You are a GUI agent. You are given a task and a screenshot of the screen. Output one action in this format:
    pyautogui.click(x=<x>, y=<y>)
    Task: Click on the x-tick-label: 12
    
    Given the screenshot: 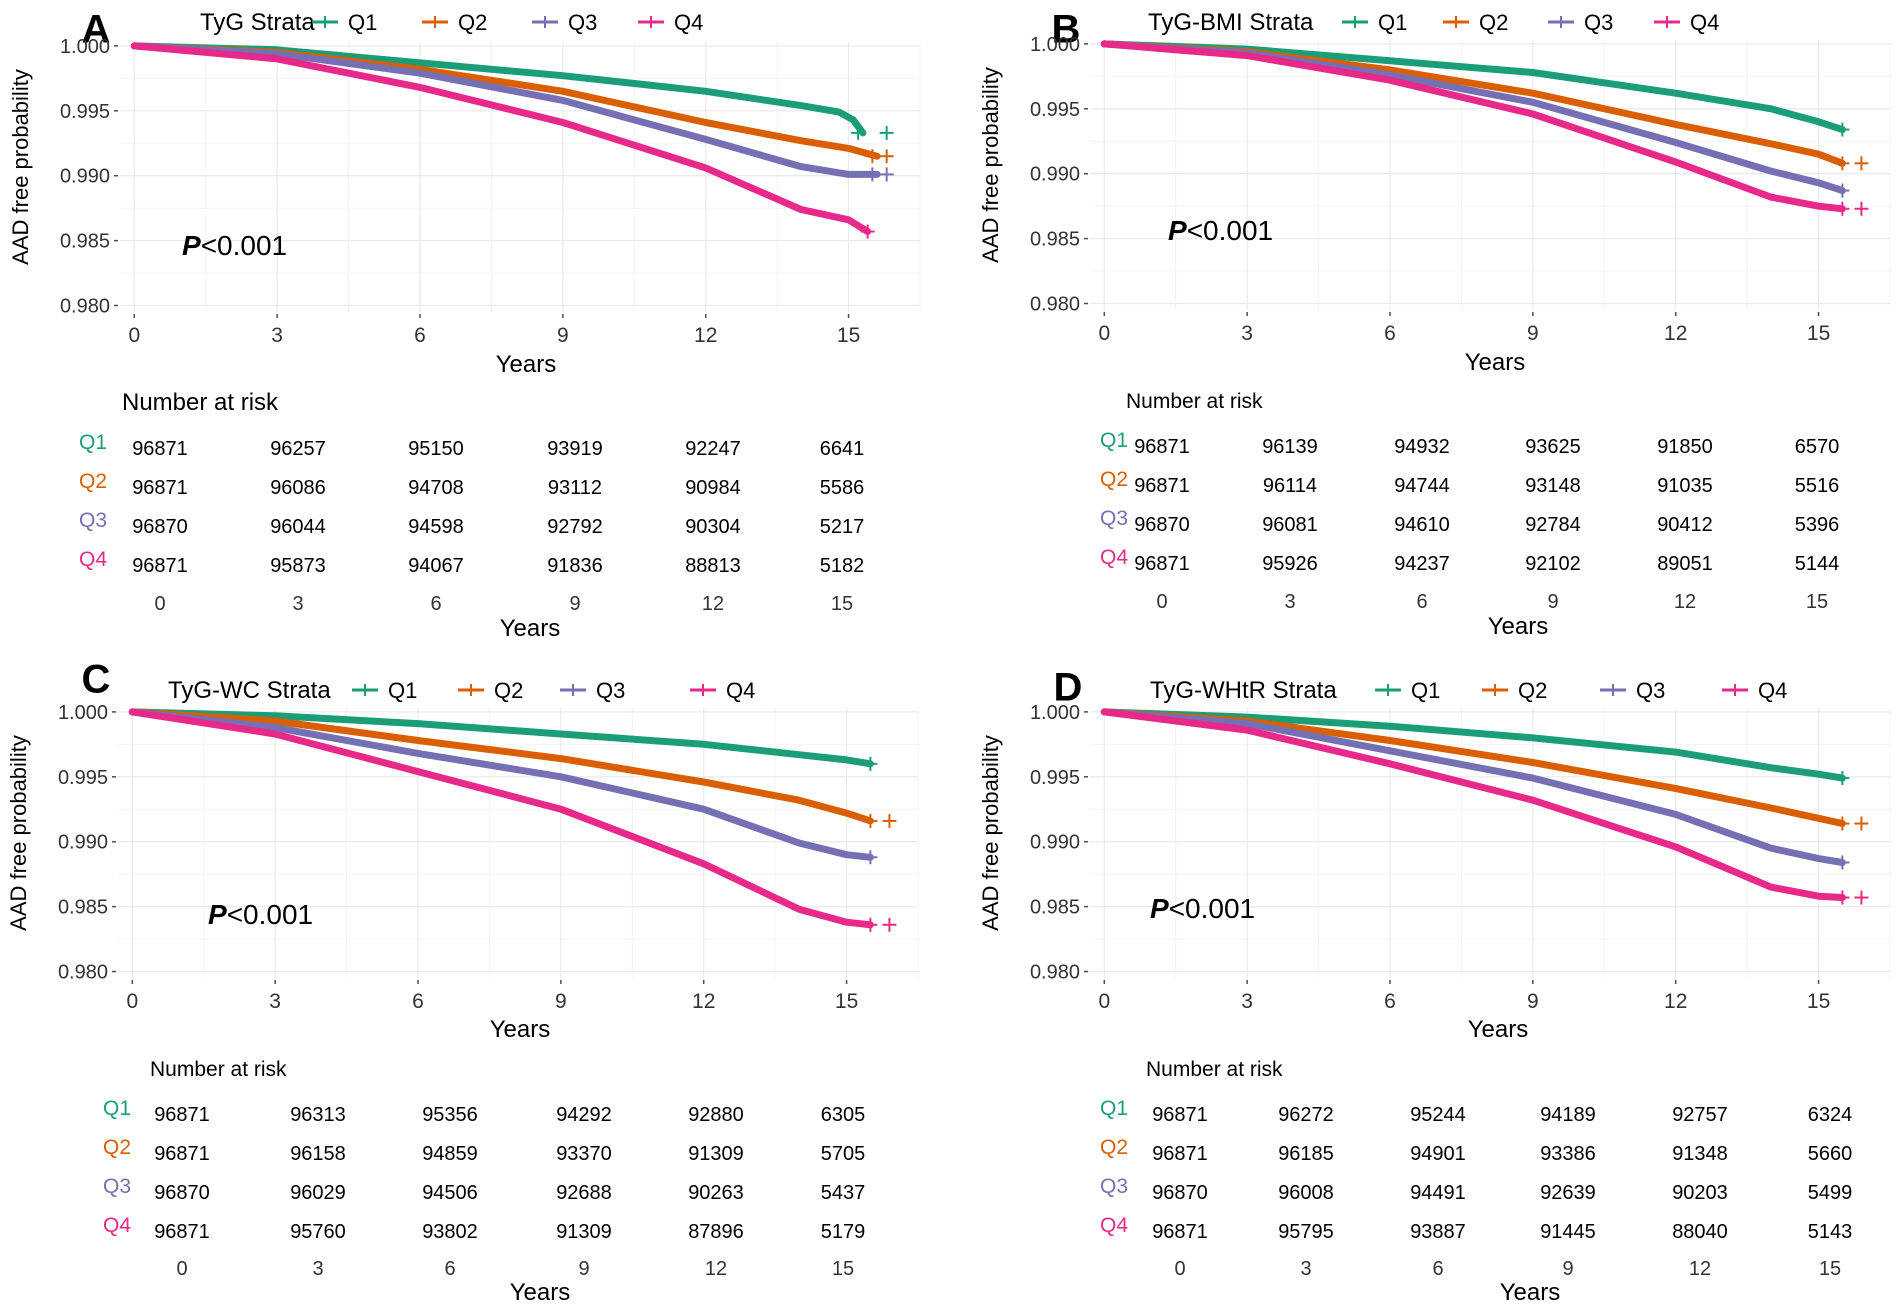 What is the action you would take?
    pyautogui.click(x=1675, y=1001)
    